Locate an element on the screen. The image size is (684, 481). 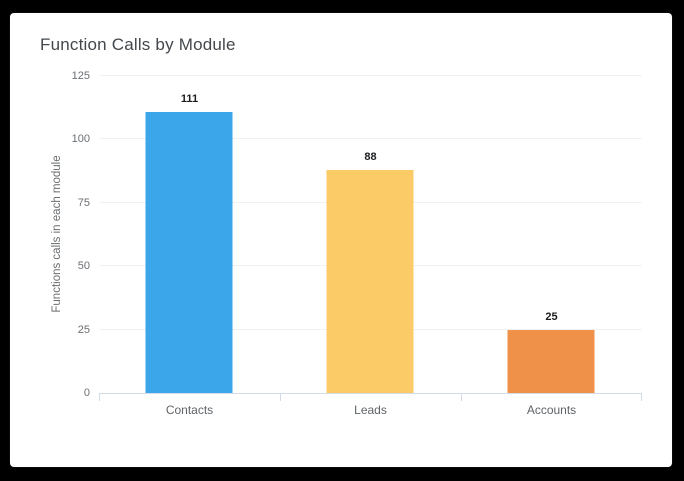
y-tick-label-25: 25 is located at coordinates (83, 329).